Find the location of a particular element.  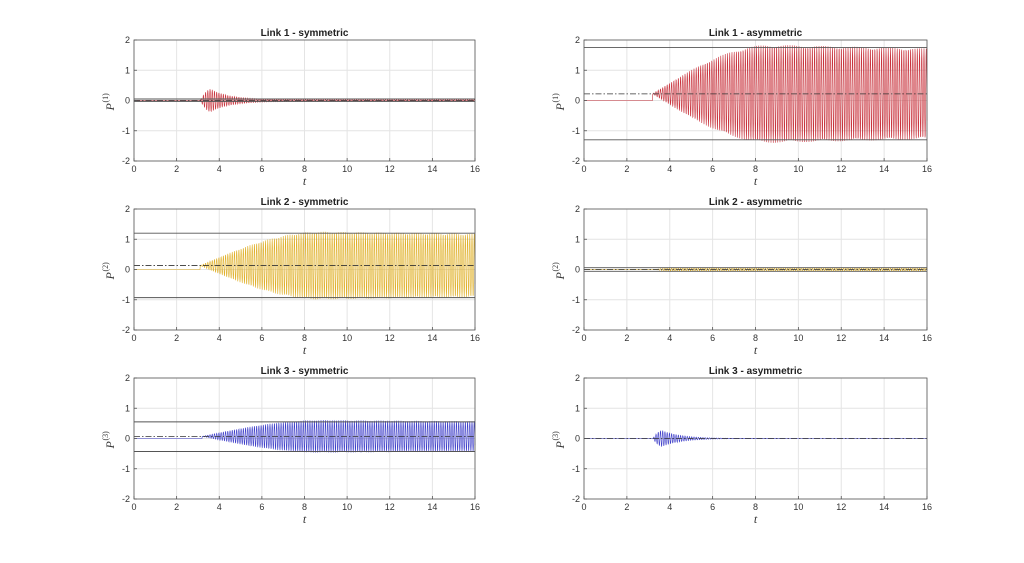

chart-title: Link 2 - symmetric is located at coordinates (305, 202).